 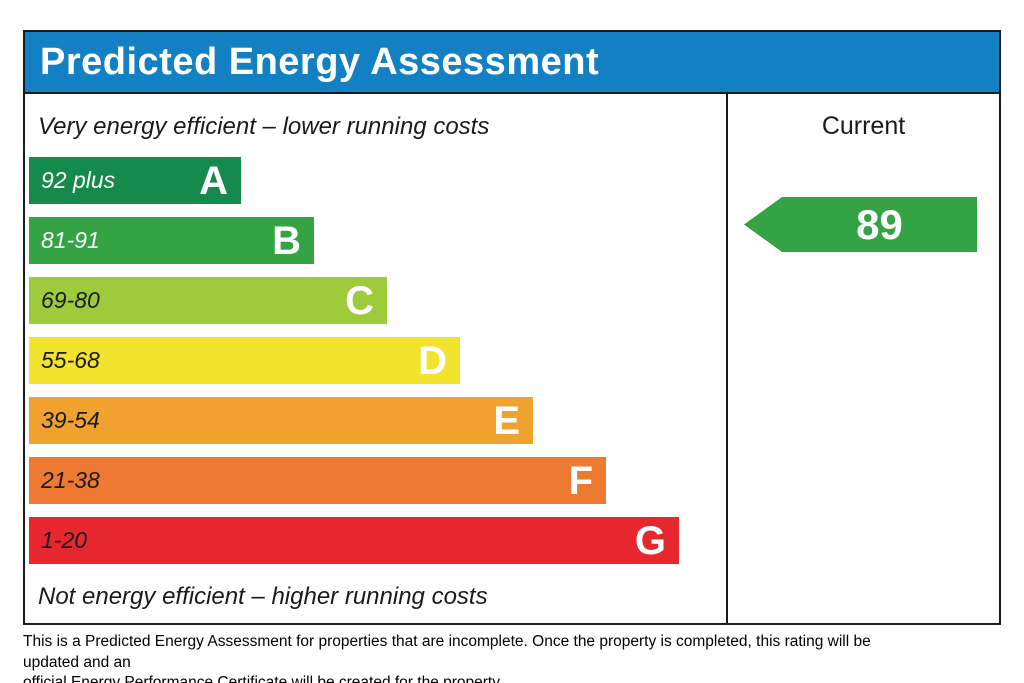 I want to click on chart-header: Predicted Energy Assessment, so click(x=512, y=63).